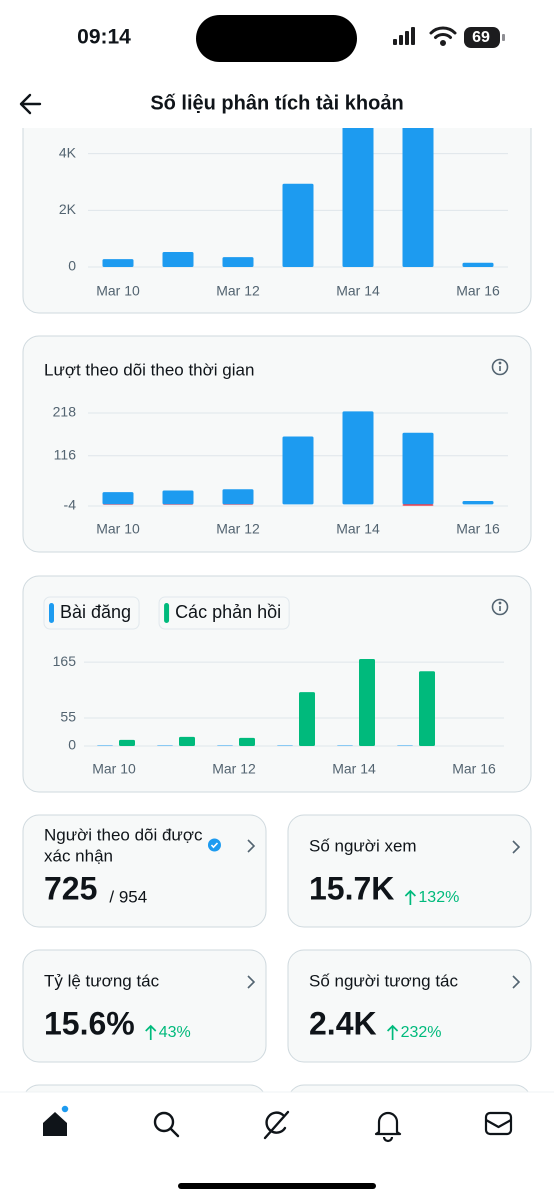  What do you see at coordinates (128, 896) in the screenshot?
I see `stat-total: / 954` at bounding box center [128, 896].